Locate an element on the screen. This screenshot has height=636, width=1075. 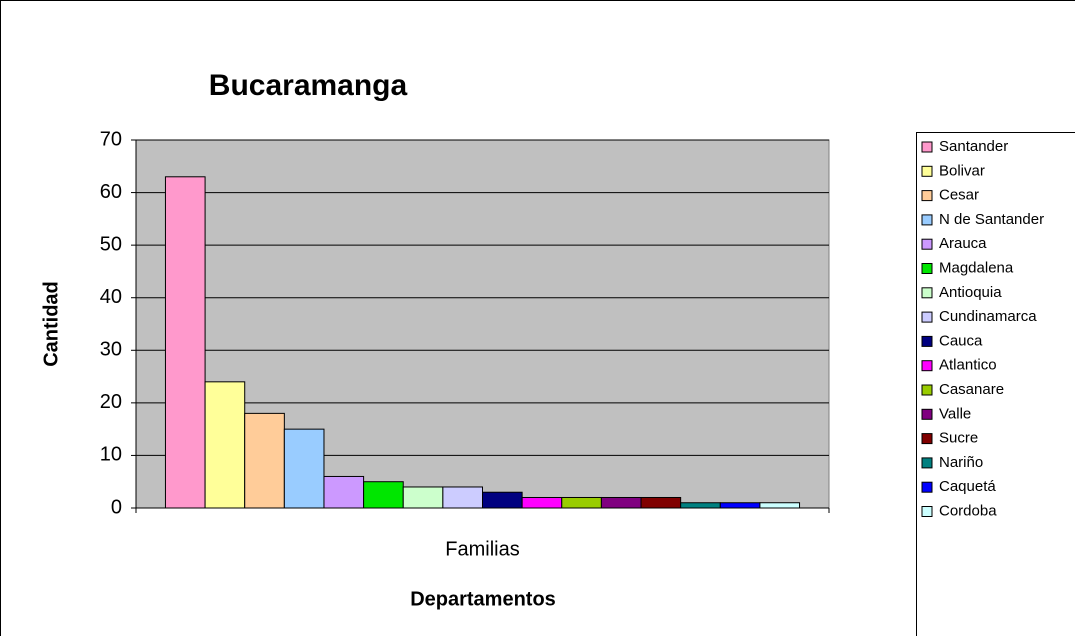
y-tick-label: 70 is located at coordinates (111, 139).